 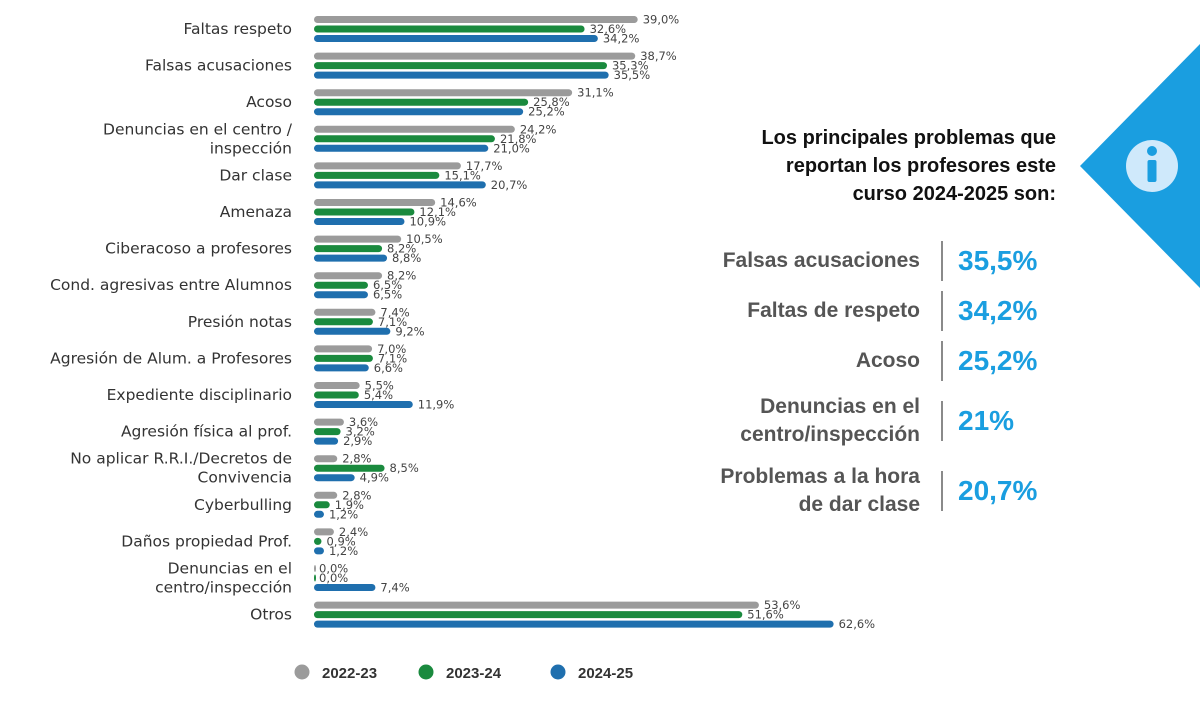 I want to click on data-label: 10,5%, so click(x=424, y=239).